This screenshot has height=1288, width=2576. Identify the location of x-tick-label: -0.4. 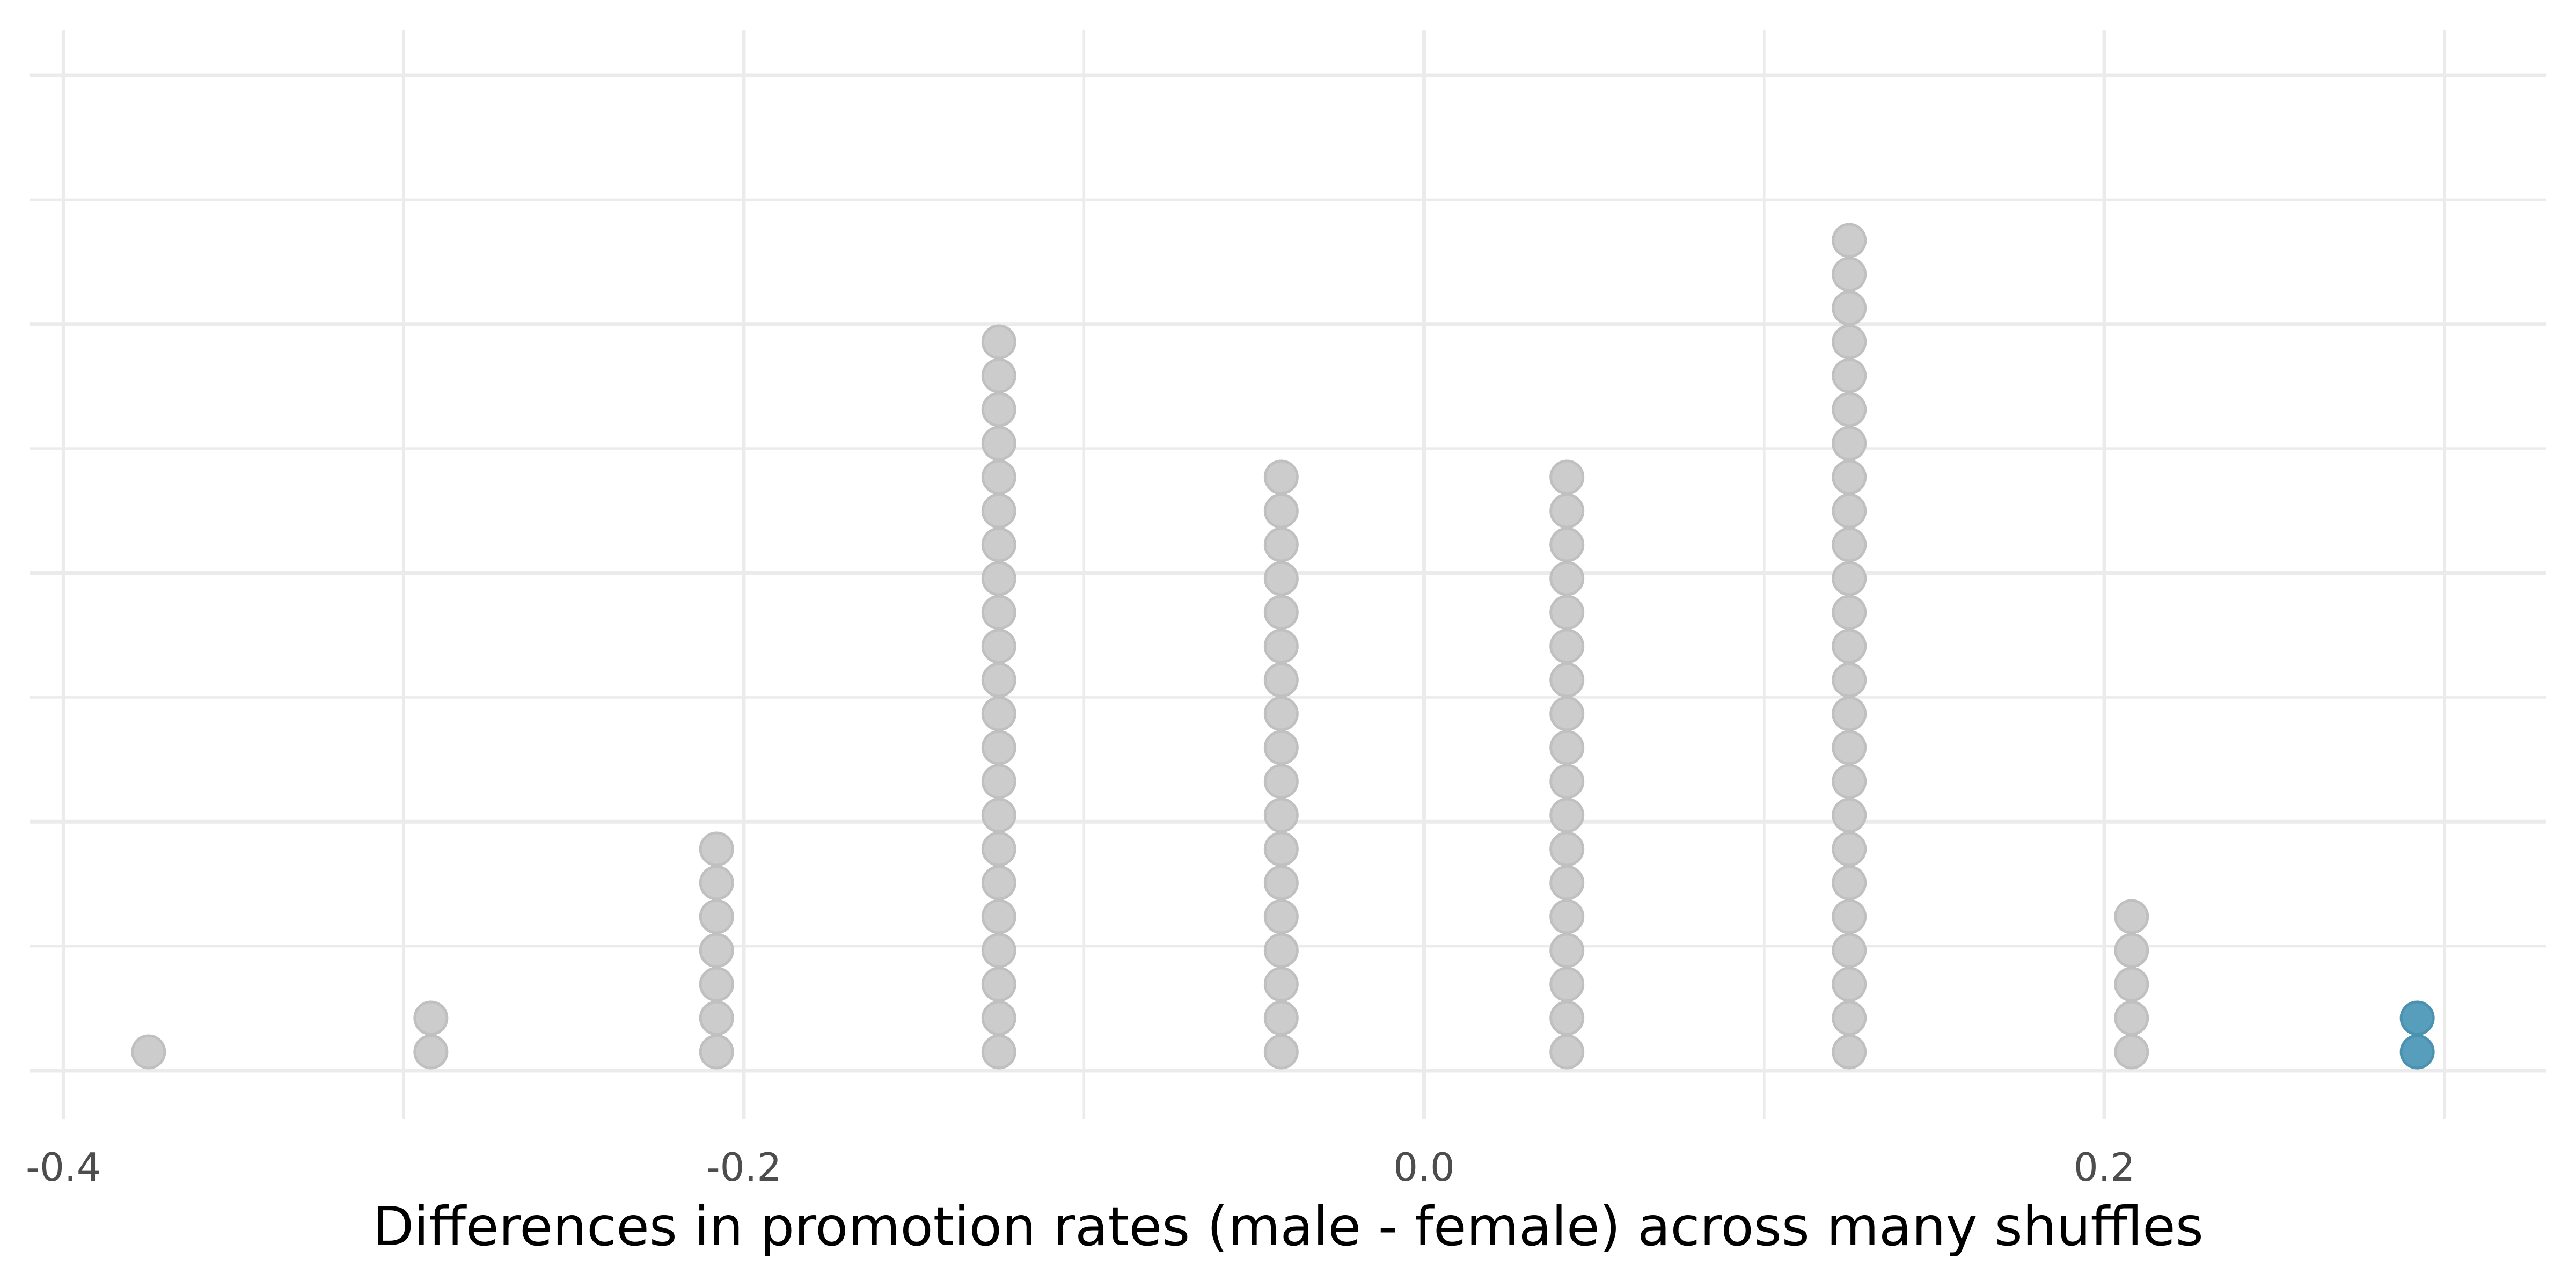
(63, 1167).